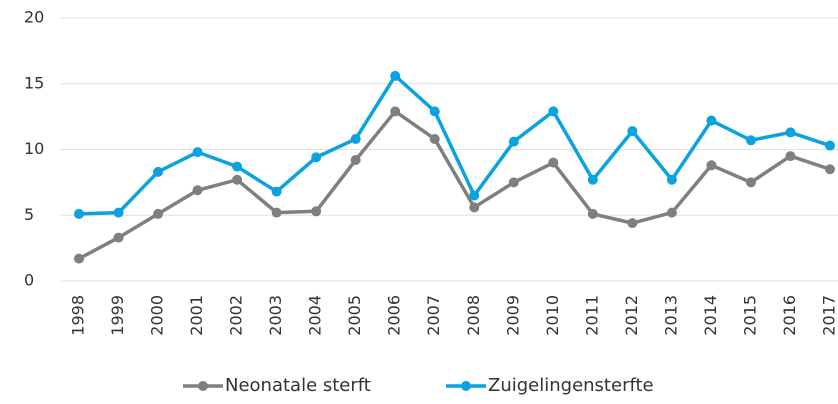  What do you see at coordinates (670, 315) in the screenshot?
I see `x-tick-label: 2013` at bounding box center [670, 315].